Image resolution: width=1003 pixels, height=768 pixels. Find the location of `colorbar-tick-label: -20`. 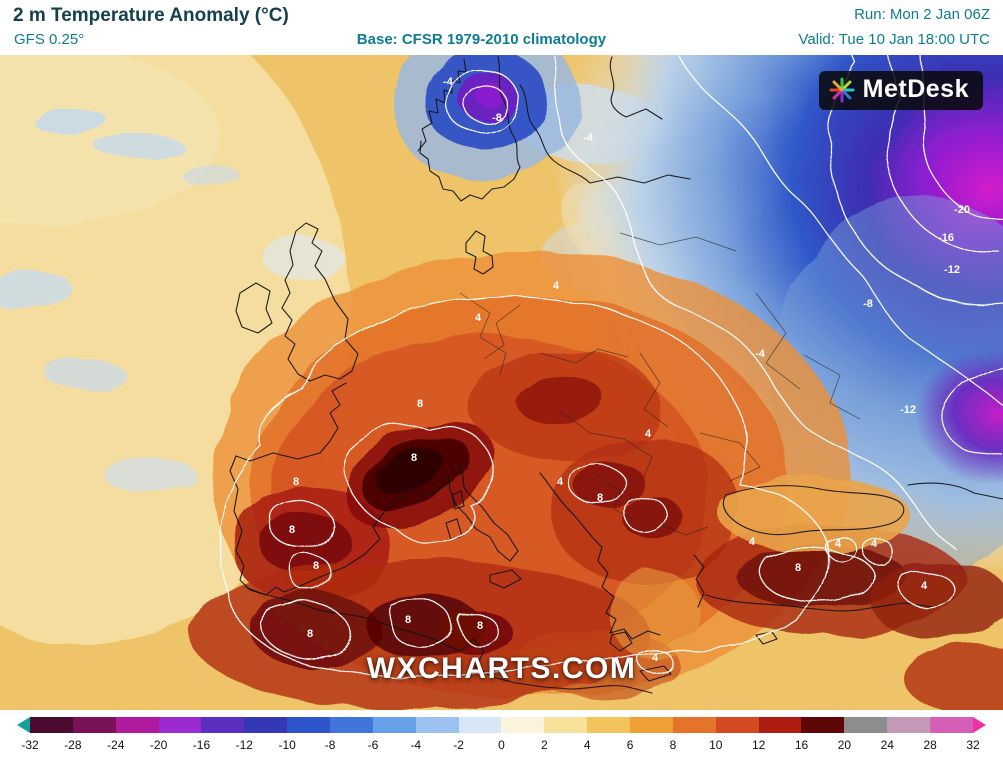

colorbar-tick-label: -20 is located at coordinates (158, 745).